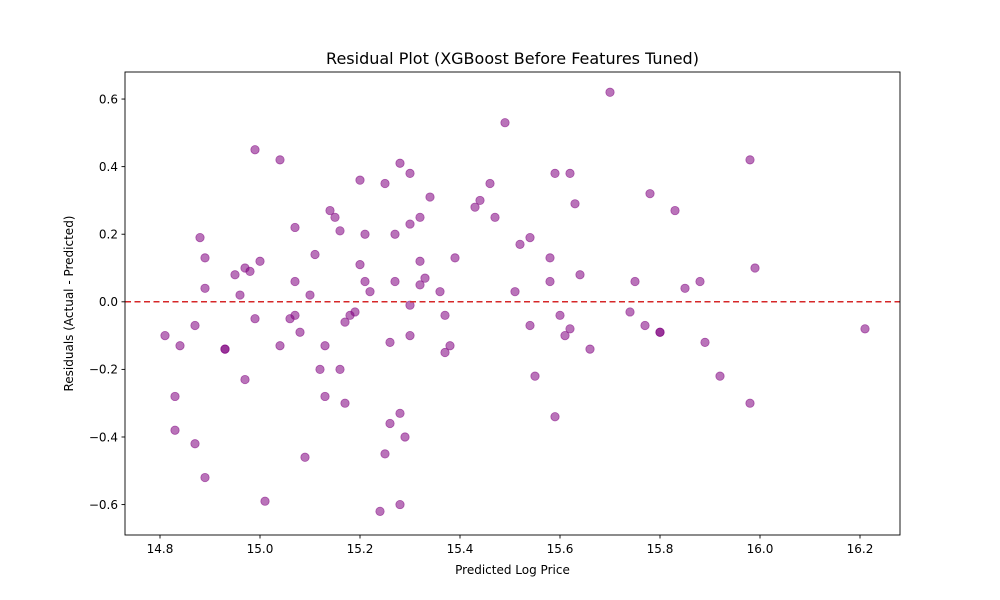  What do you see at coordinates (660, 549) in the screenshot?
I see `x-tick-label: 15.8` at bounding box center [660, 549].